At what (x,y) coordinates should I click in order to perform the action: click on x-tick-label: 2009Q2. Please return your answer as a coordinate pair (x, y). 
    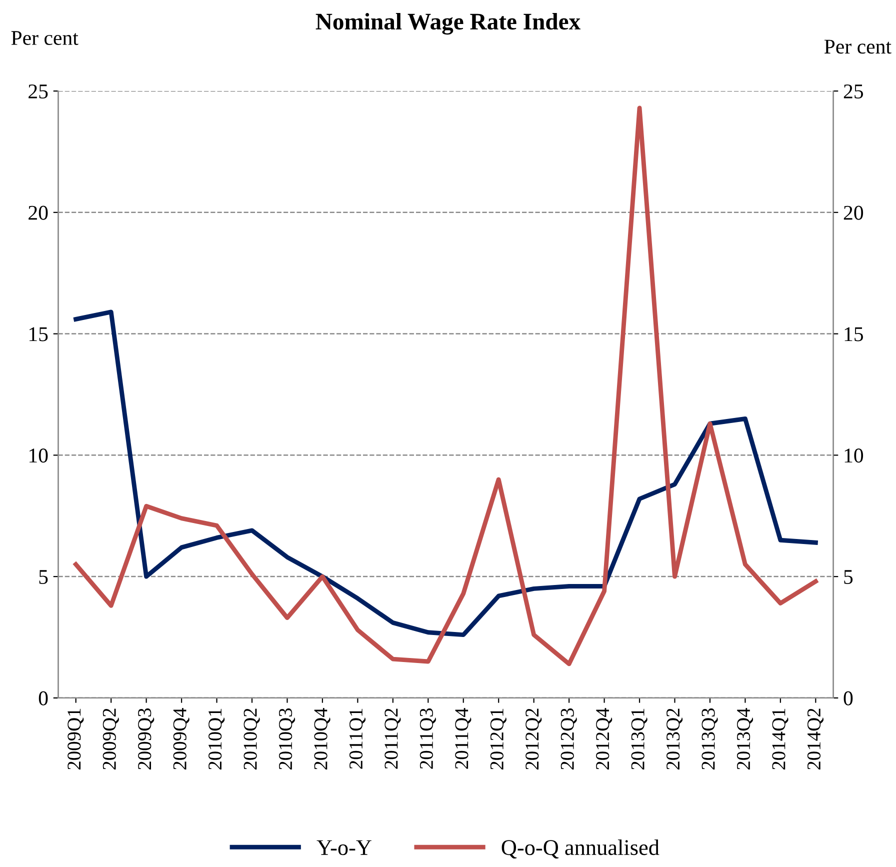
    Looking at the image, I should click on (110, 739).